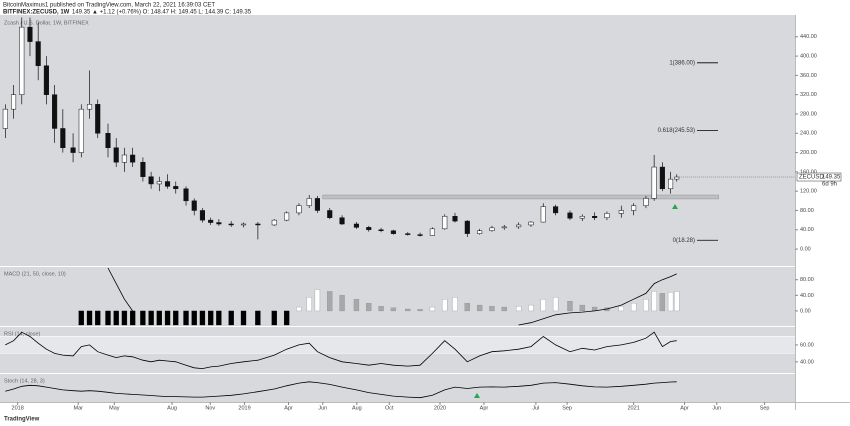 This screenshot has width=850, height=426. Describe the element at coordinates (22, 420) in the screenshot. I see `brand: TradingView` at that location.